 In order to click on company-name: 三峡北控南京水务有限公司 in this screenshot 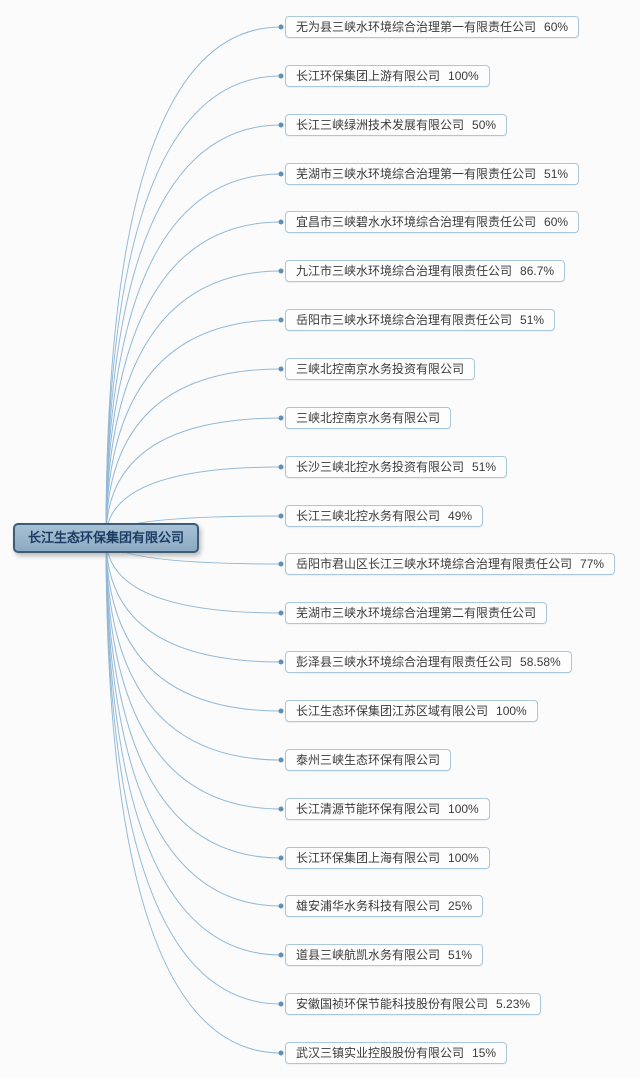, I will do `click(368, 418)`.